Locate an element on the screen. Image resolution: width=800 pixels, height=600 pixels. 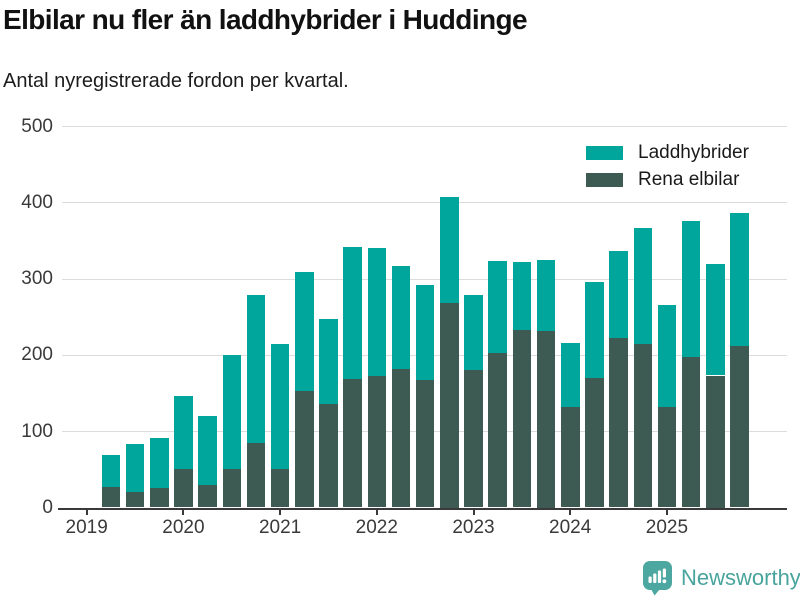
bar-2021Q3-rena-elbilar is located at coordinates (328, 455).